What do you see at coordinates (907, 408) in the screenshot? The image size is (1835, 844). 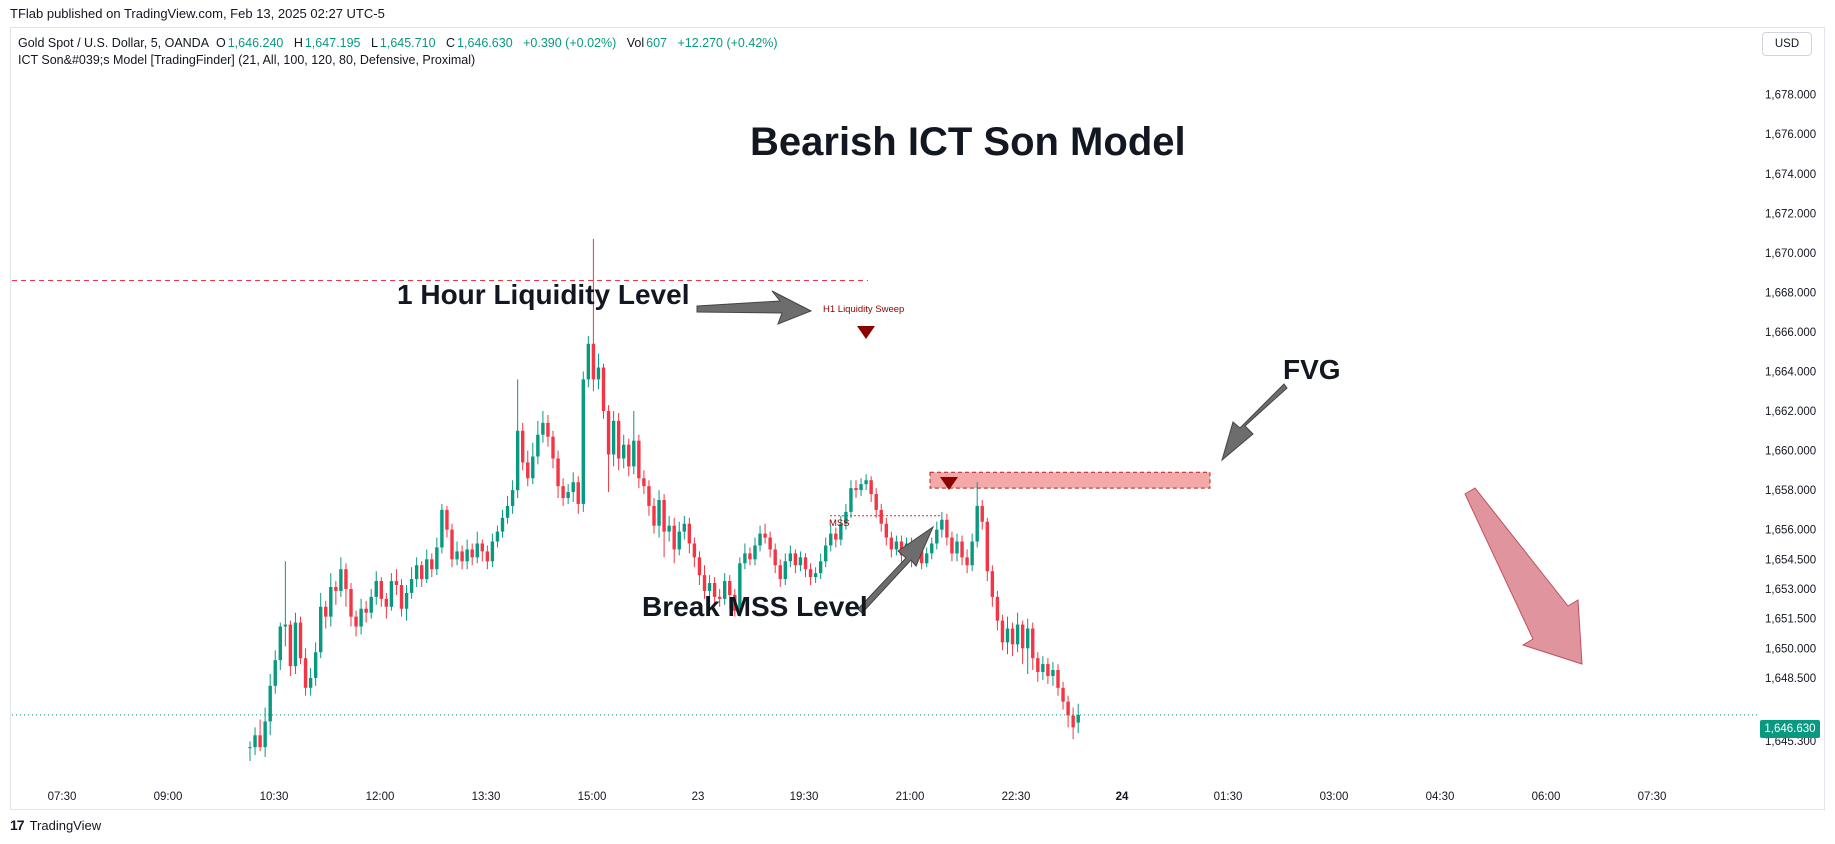 I see `marker-layer` at bounding box center [907, 408].